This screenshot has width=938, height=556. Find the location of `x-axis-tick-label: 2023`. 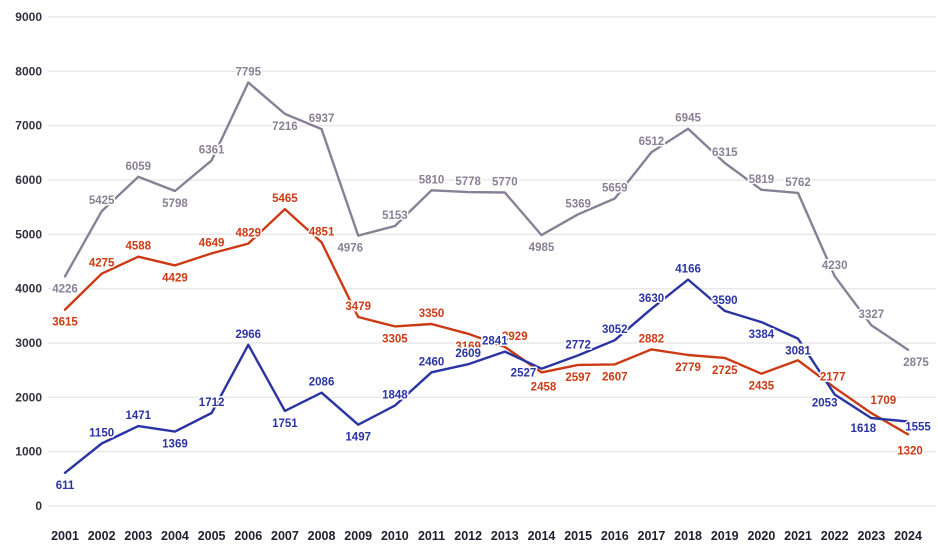

x-axis-tick-label: 2023 is located at coordinates (871, 536).